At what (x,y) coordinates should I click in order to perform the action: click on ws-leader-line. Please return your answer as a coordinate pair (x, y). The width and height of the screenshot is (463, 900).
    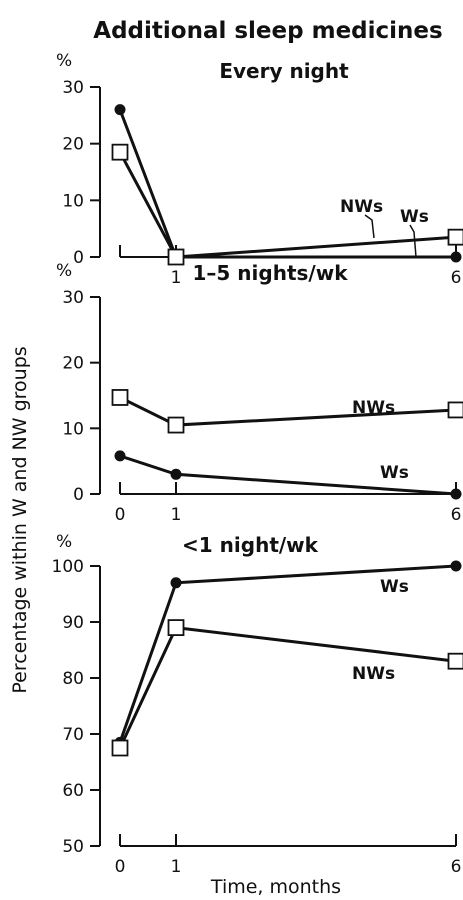
    Looking at the image, I should click on (413, 241).